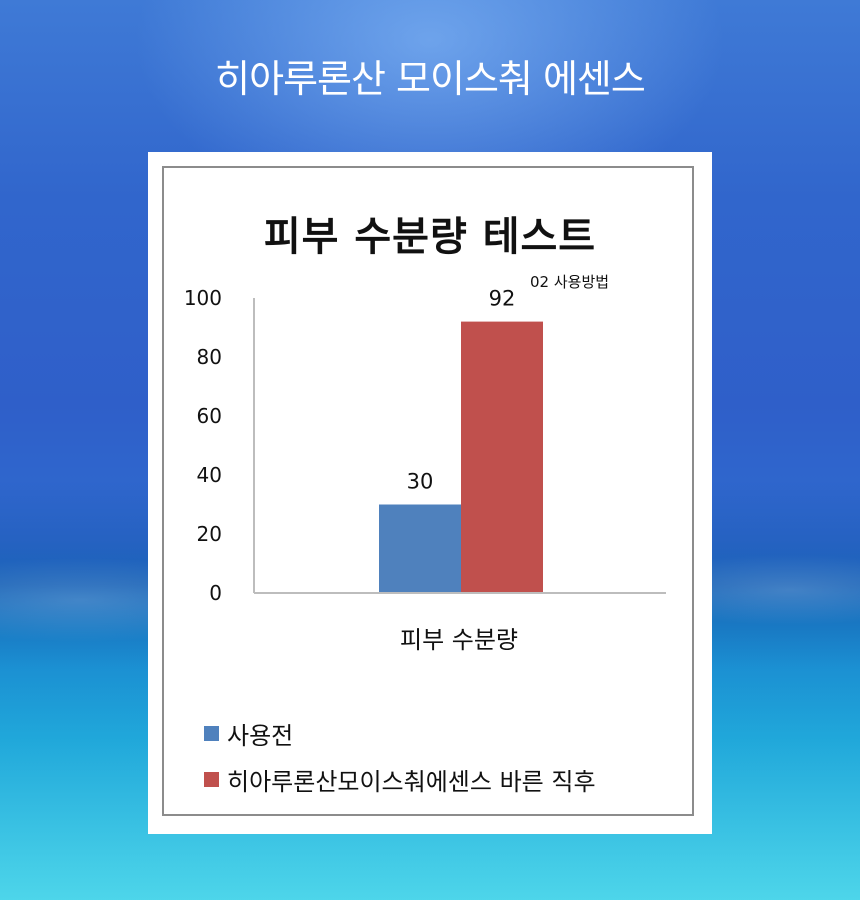  I want to click on bar-data-labels: 30 92, so click(461, 390).